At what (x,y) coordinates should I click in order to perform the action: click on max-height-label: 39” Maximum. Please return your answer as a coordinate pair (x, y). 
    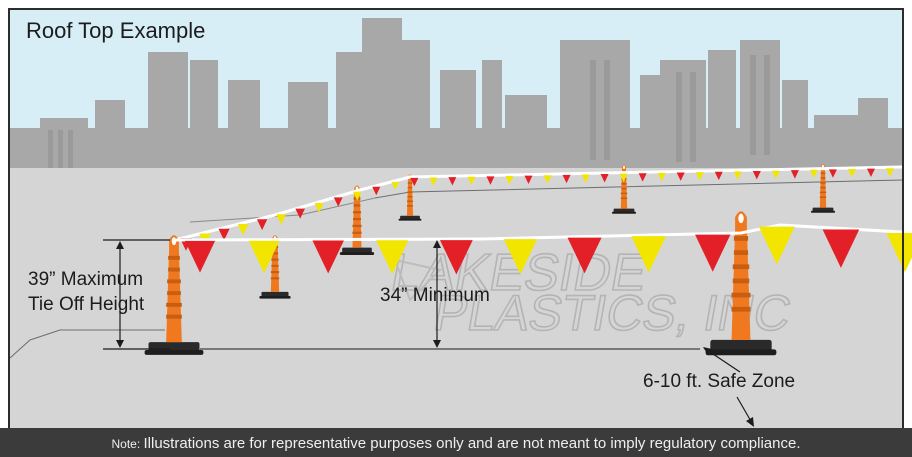
    Looking at the image, I should click on (86, 279).